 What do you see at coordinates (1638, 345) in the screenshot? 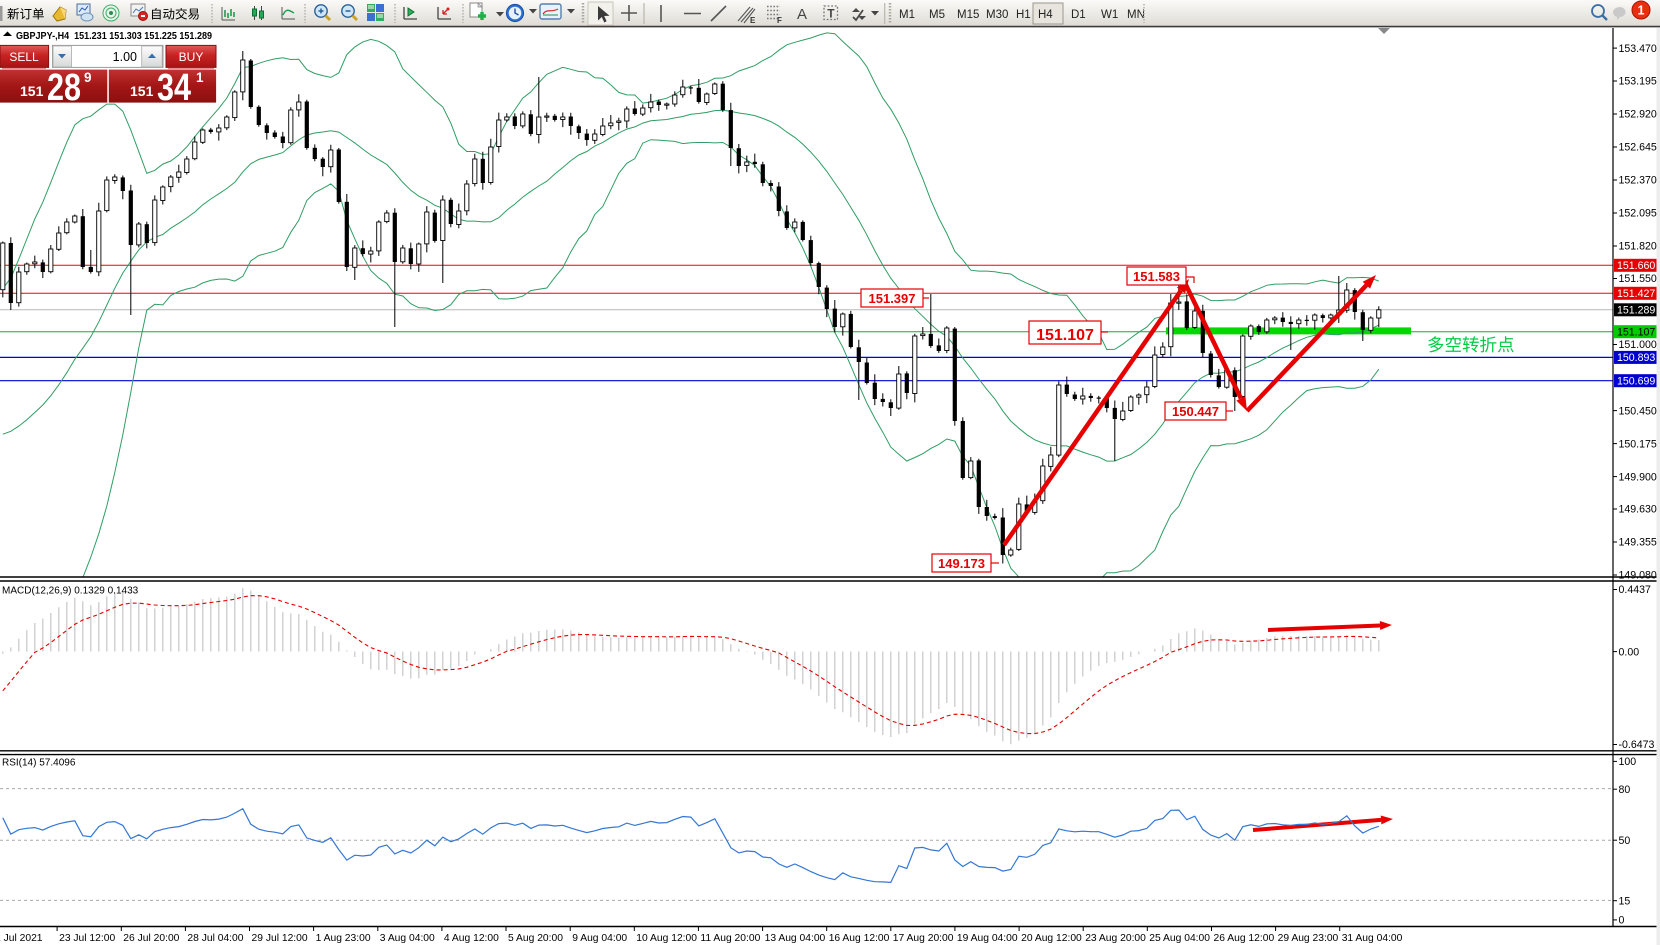
I see `svg-text: 151.000` at bounding box center [1638, 345].